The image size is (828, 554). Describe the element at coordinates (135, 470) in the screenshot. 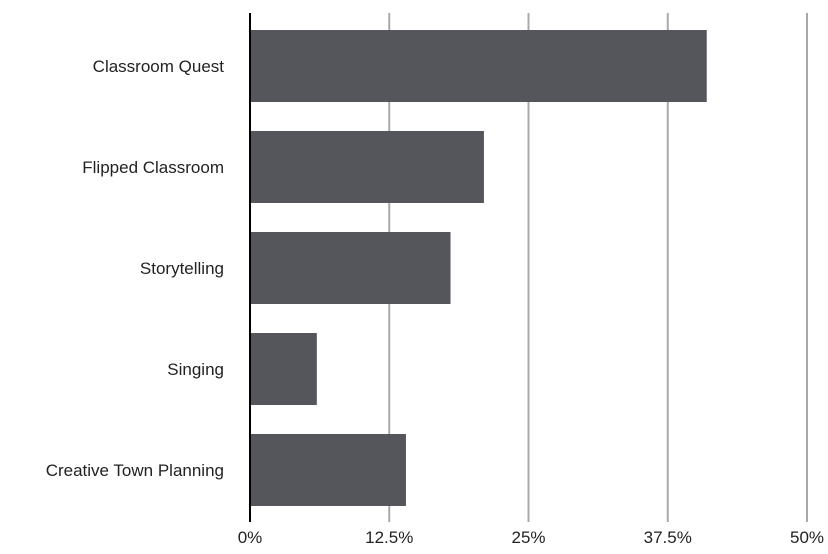

I see `category-label-4: Creative Town Planning` at that location.